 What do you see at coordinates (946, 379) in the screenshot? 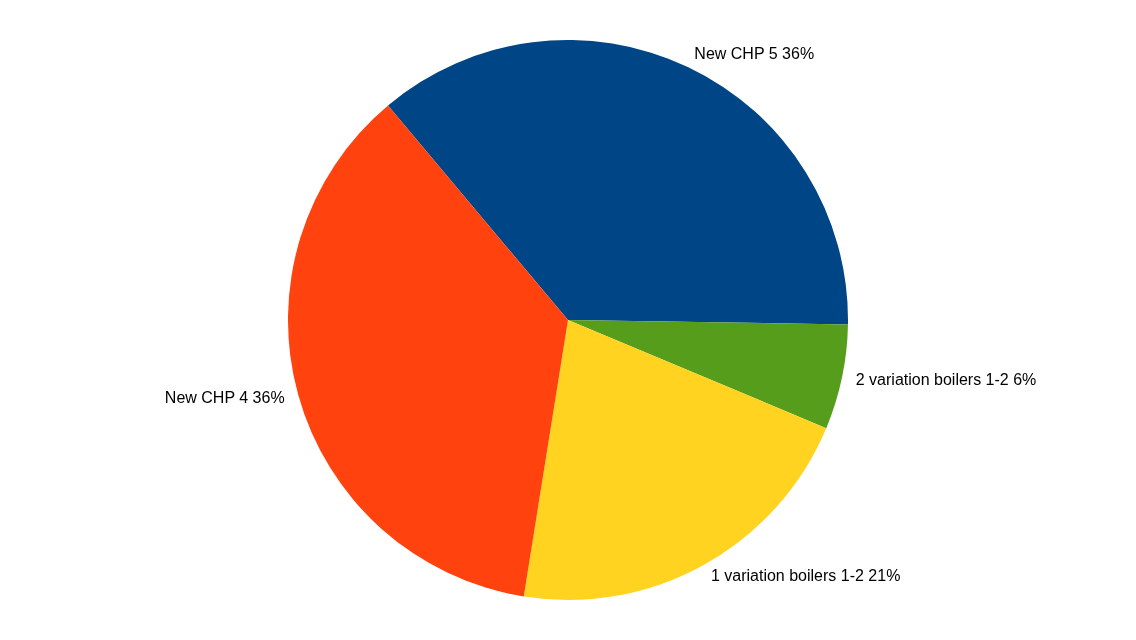
I see `slice-label: 2 variation boilers 1-2 6%` at bounding box center [946, 379].